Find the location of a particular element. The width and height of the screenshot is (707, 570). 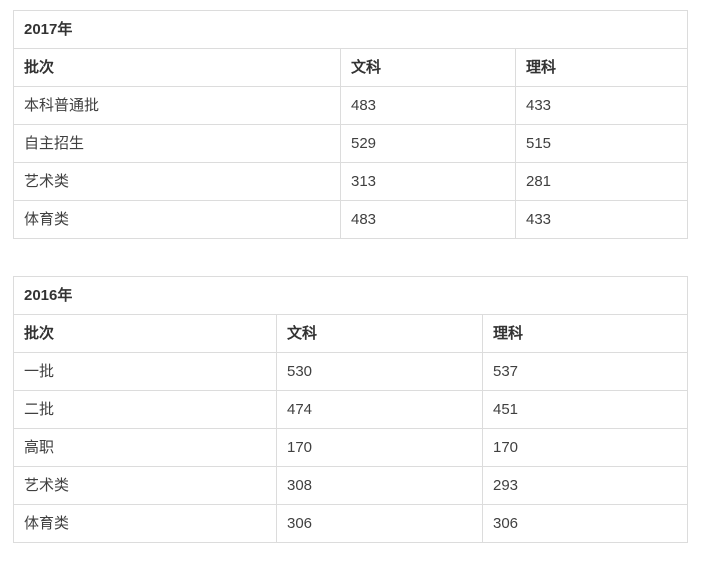

table-row: 二批 474 451 is located at coordinates (351, 409).